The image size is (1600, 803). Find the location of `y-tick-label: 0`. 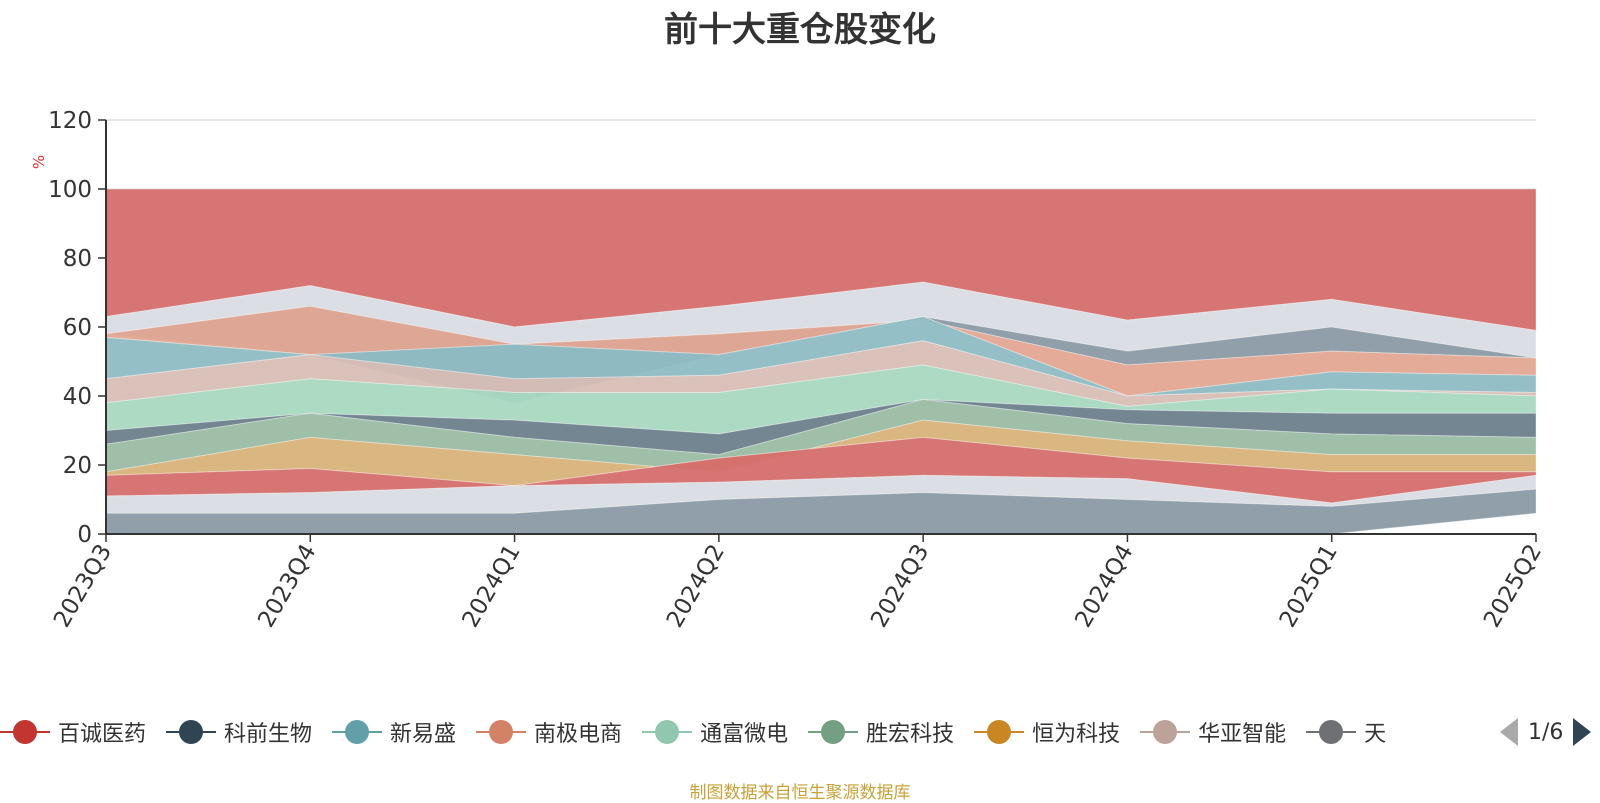

y-tick-label: 0 is located at coordinates (84, 535).